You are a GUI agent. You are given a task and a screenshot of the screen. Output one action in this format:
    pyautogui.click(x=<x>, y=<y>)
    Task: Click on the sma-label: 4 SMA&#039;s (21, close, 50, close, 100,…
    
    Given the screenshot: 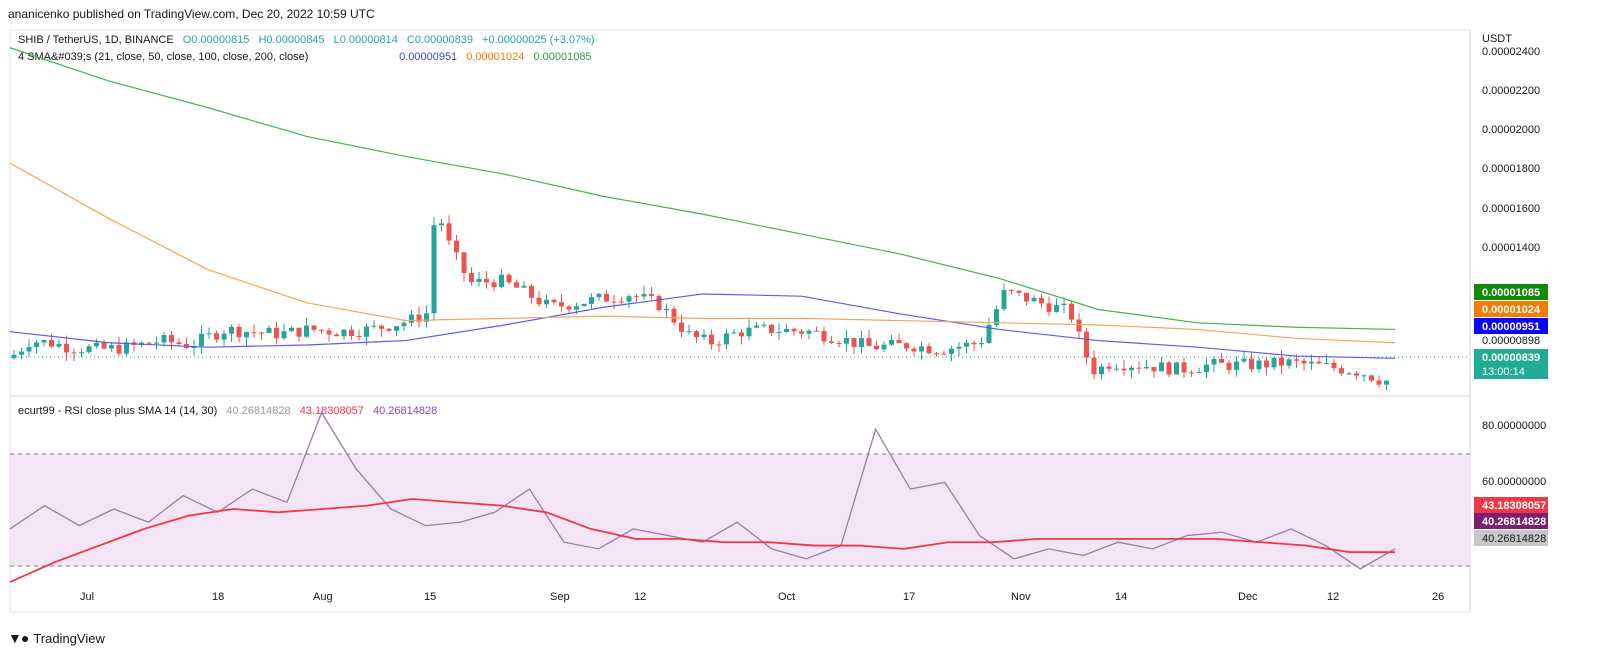 What is the action you would take?
    pyautogui.click(x=163, y=57)
    